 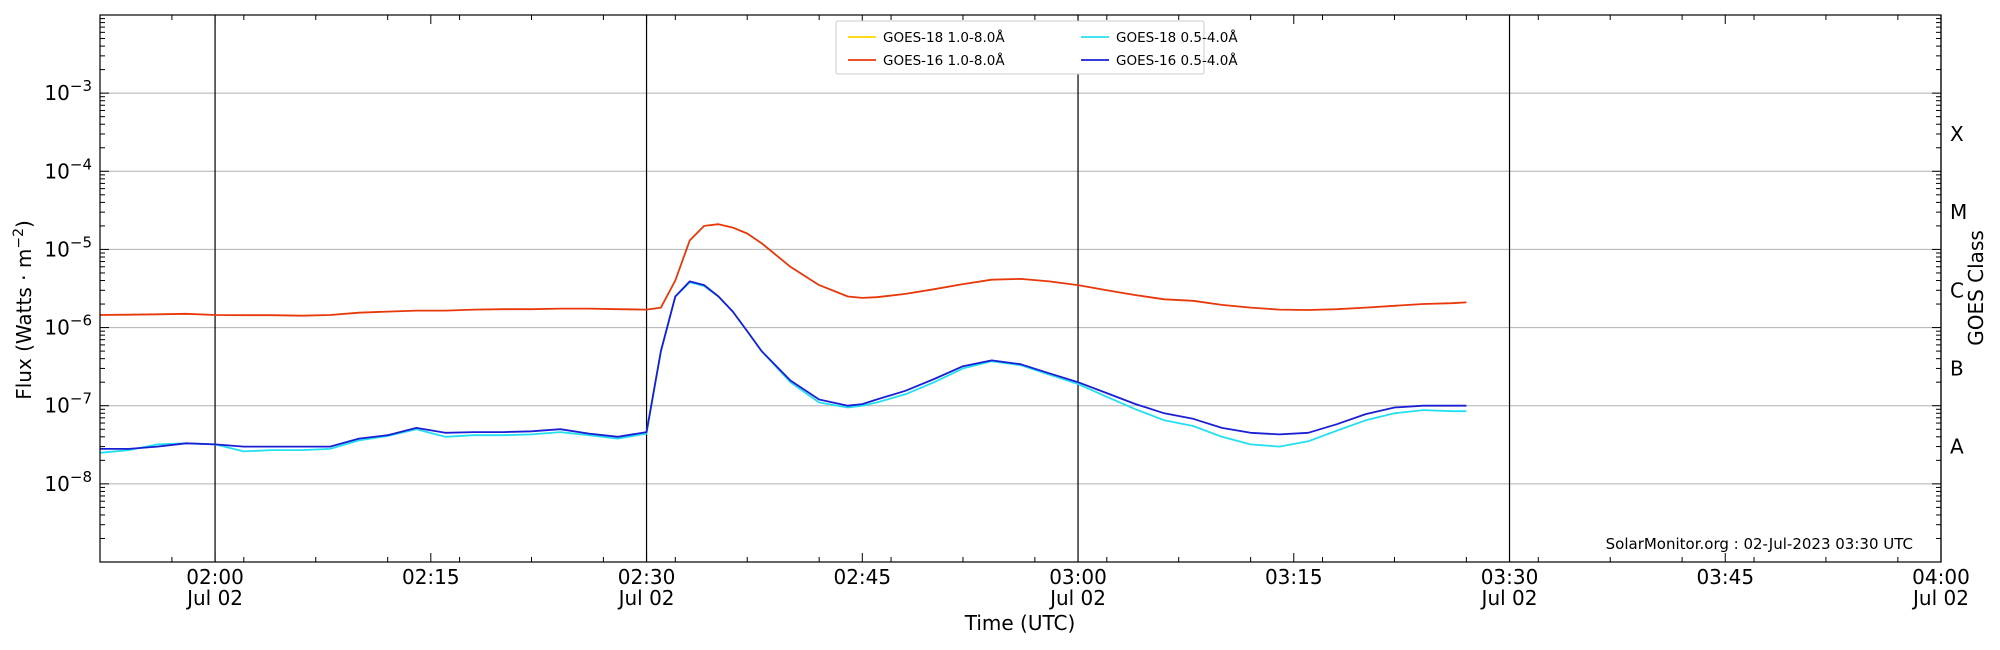 I want to click on x-tick-label: 03:00, so click(x=1078, y=577).